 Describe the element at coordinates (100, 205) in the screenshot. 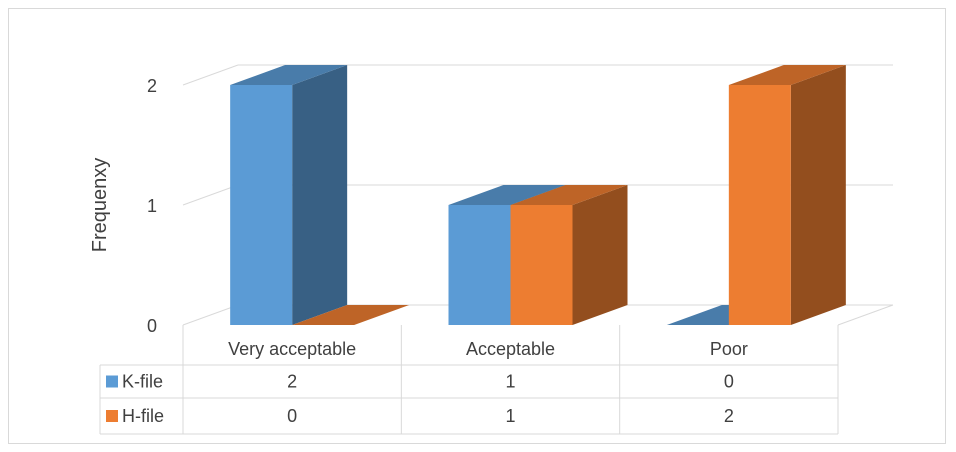

I see `y-axis-label: Frequenxy` at that location.